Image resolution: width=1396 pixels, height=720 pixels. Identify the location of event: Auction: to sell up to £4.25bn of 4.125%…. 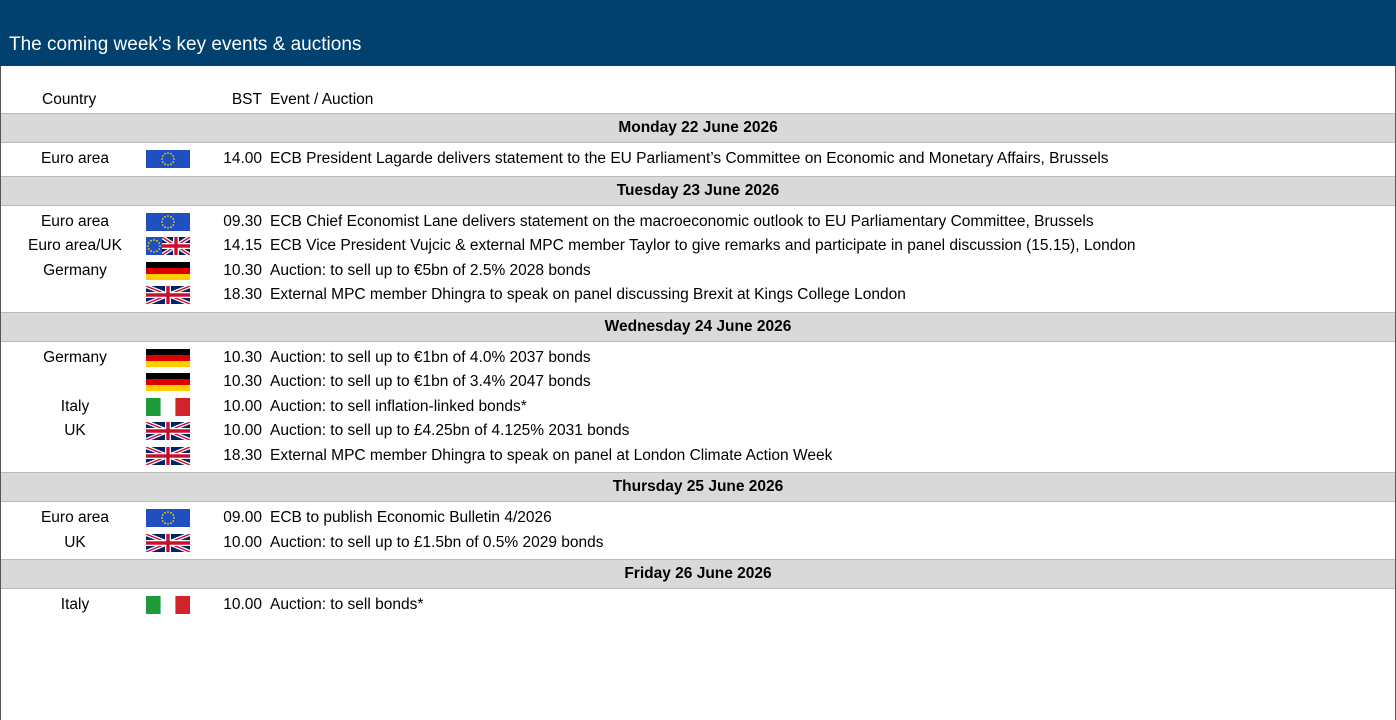
(450, 430).